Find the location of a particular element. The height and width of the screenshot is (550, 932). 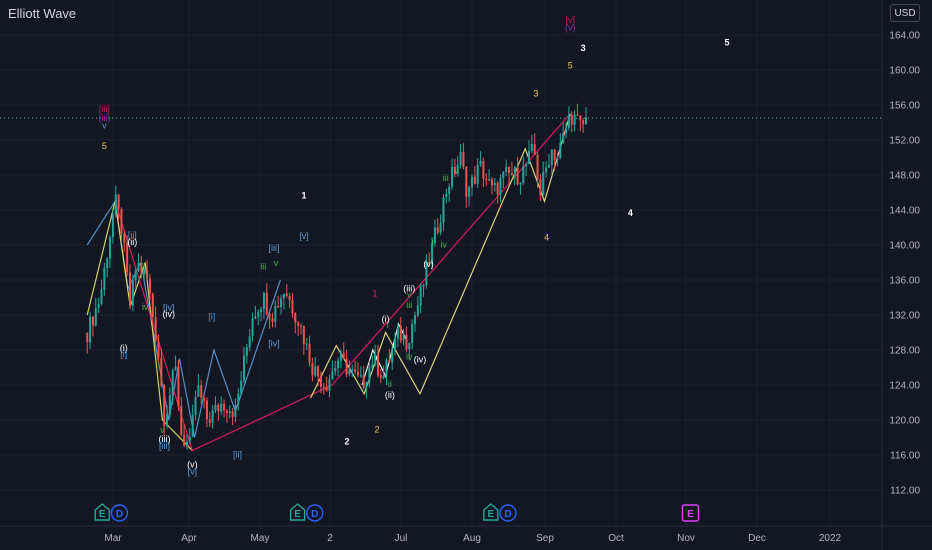

wave-label: 3 is located at coordinates (583, 48).